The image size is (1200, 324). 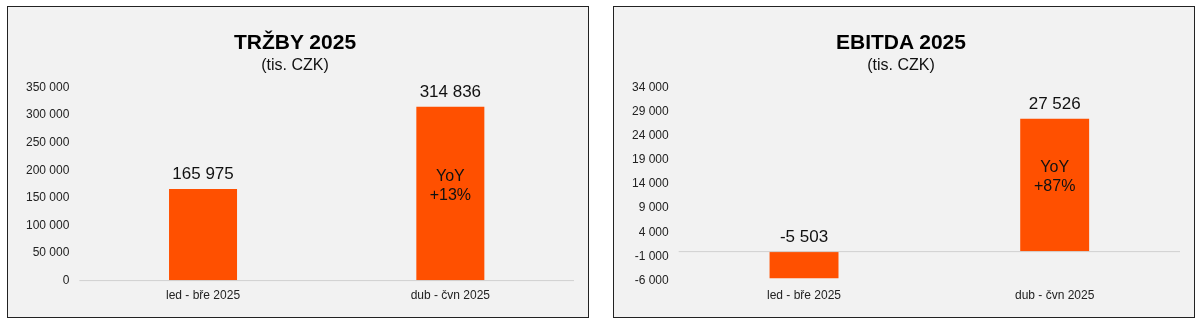 What do you see at coordinates (47, 169) in the screenshot?
I see `y-tick-label: 200 000` at bounding box center [47, 169].